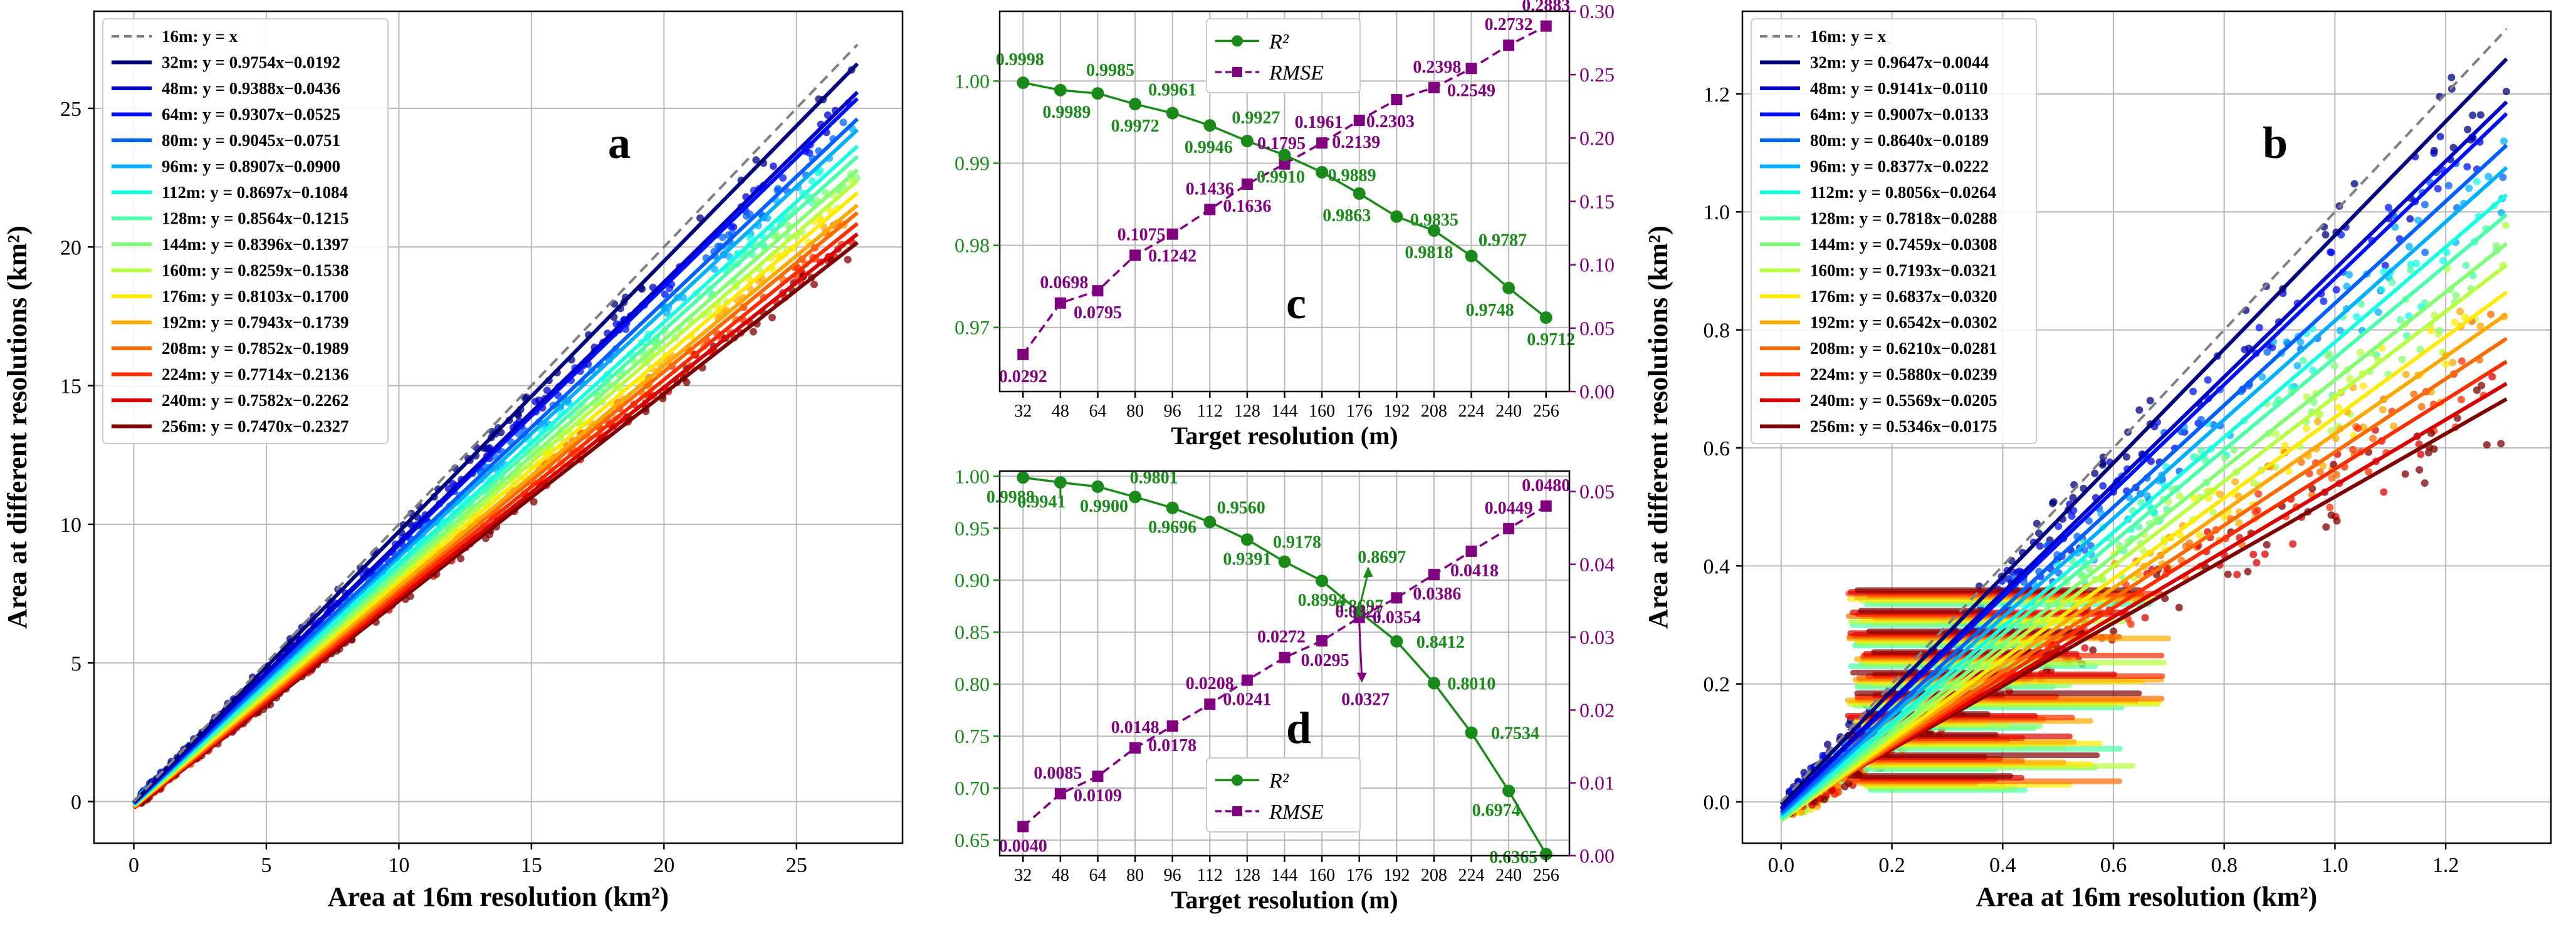 The image size is (2576, 929). What do you see at coordinates (1020, 60) in the screenshot?
I see `r2-data-label: 0.9998` at bounding box center [1020, 60].